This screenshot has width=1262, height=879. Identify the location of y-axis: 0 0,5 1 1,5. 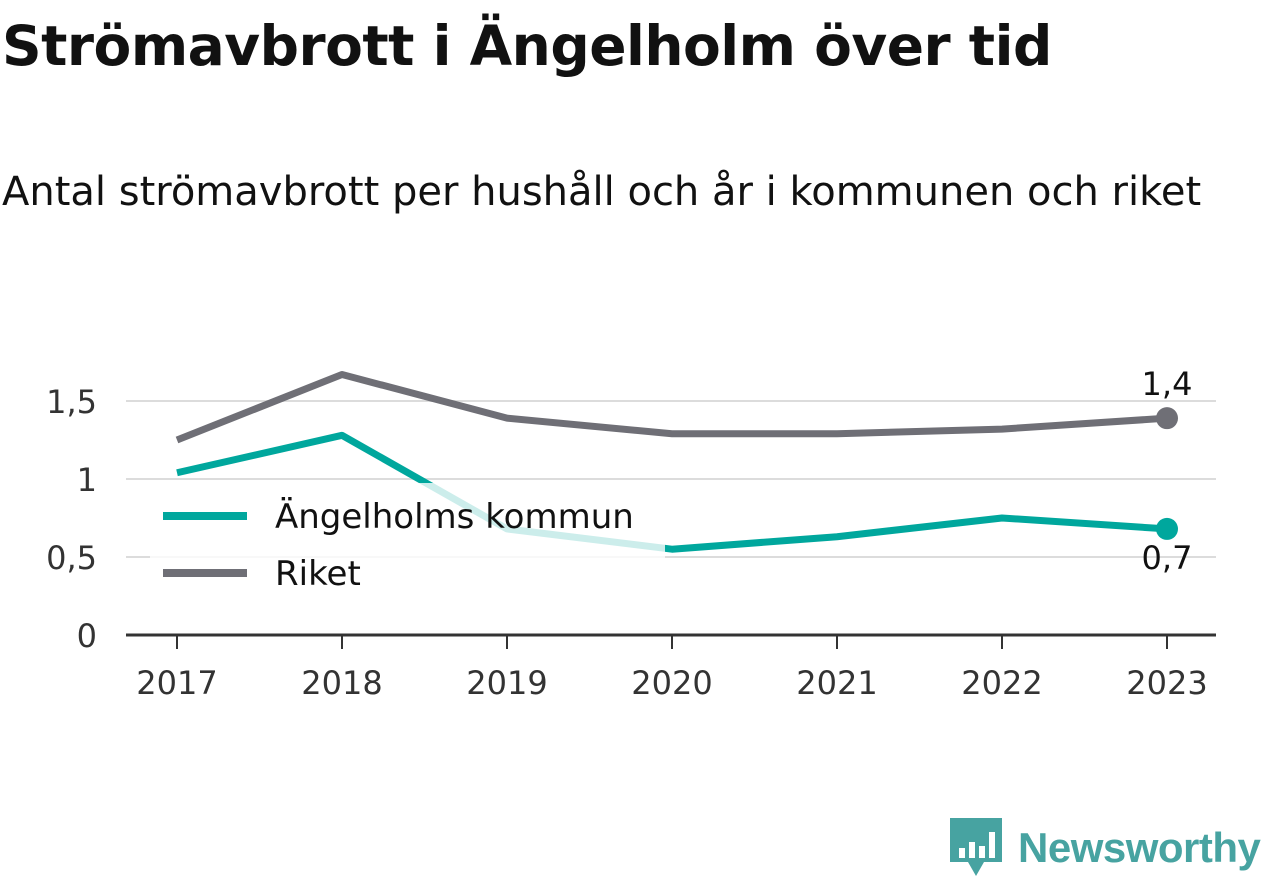
(71, 519).